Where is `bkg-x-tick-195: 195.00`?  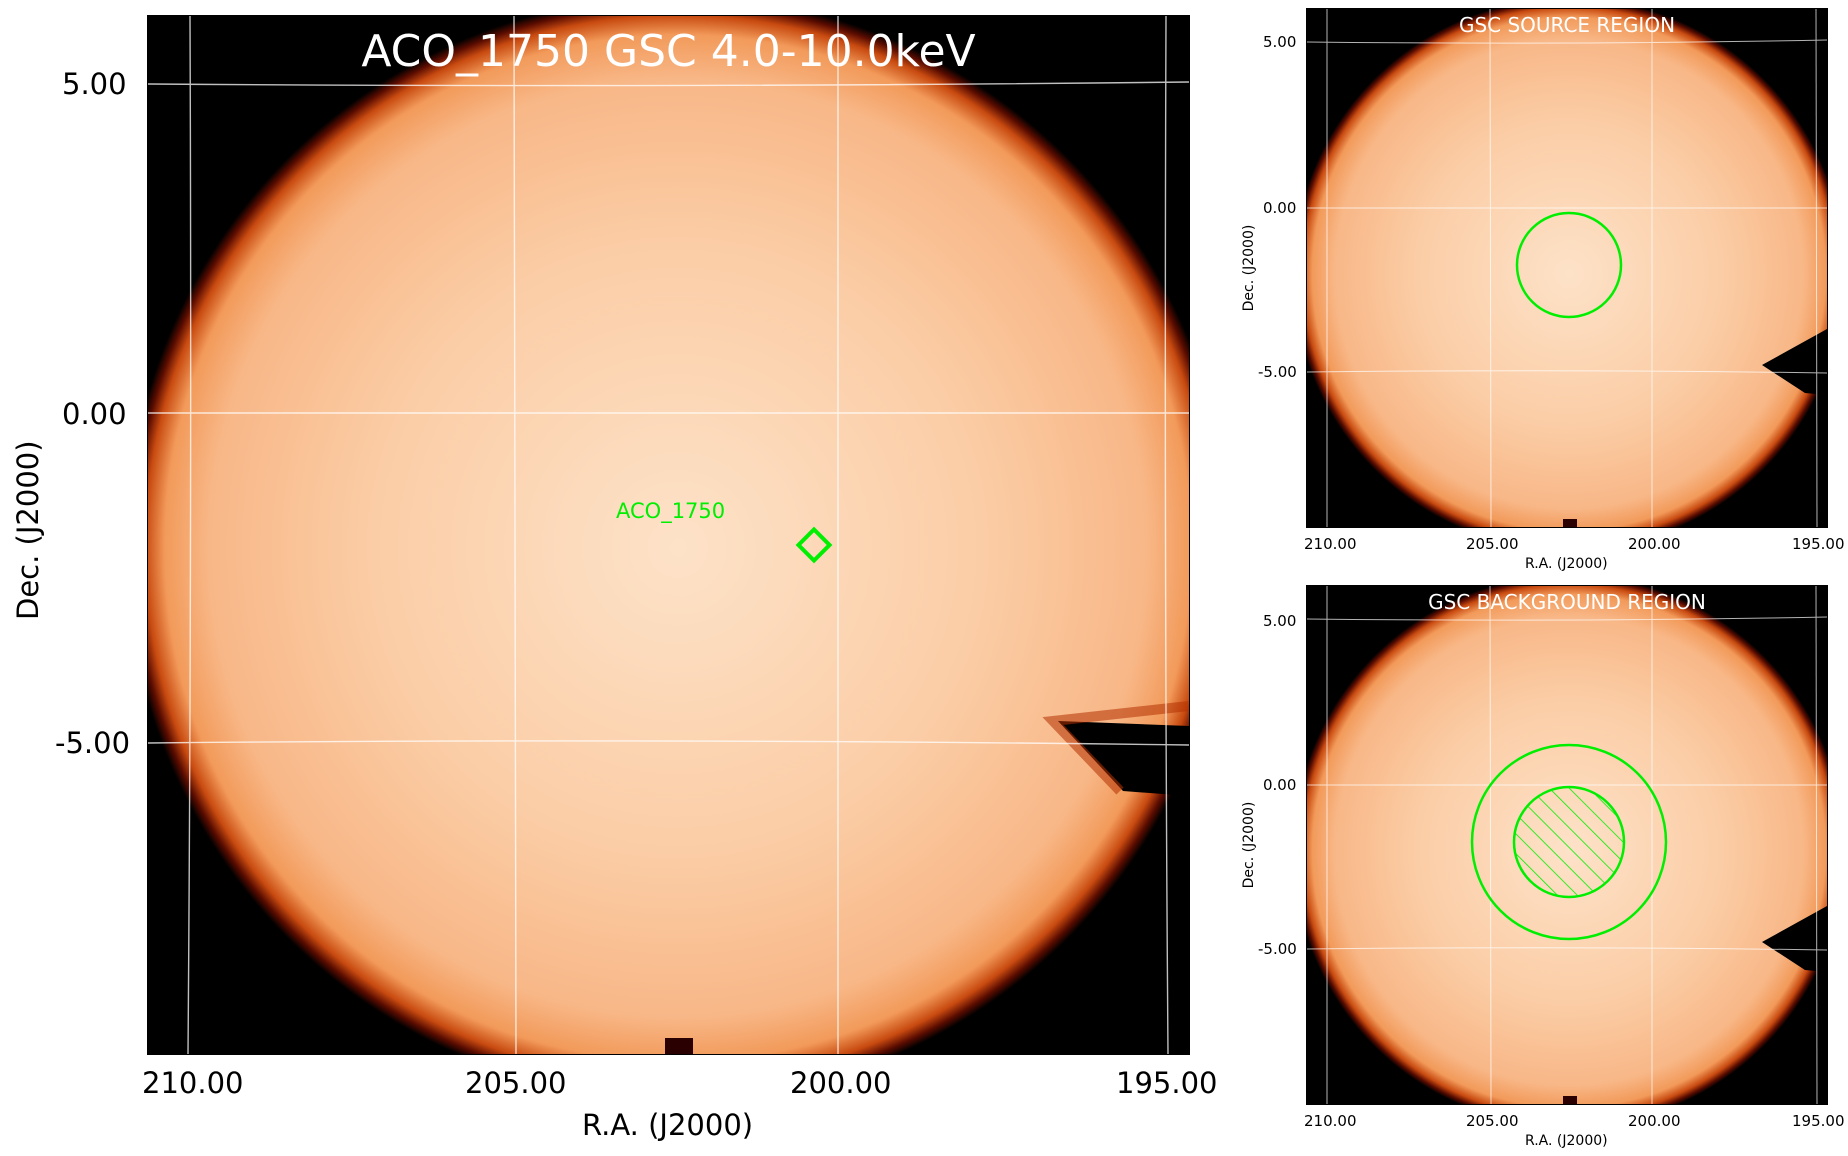
bkg-x-tick-195: 195.00 is located at coordinates (1818, 1121).